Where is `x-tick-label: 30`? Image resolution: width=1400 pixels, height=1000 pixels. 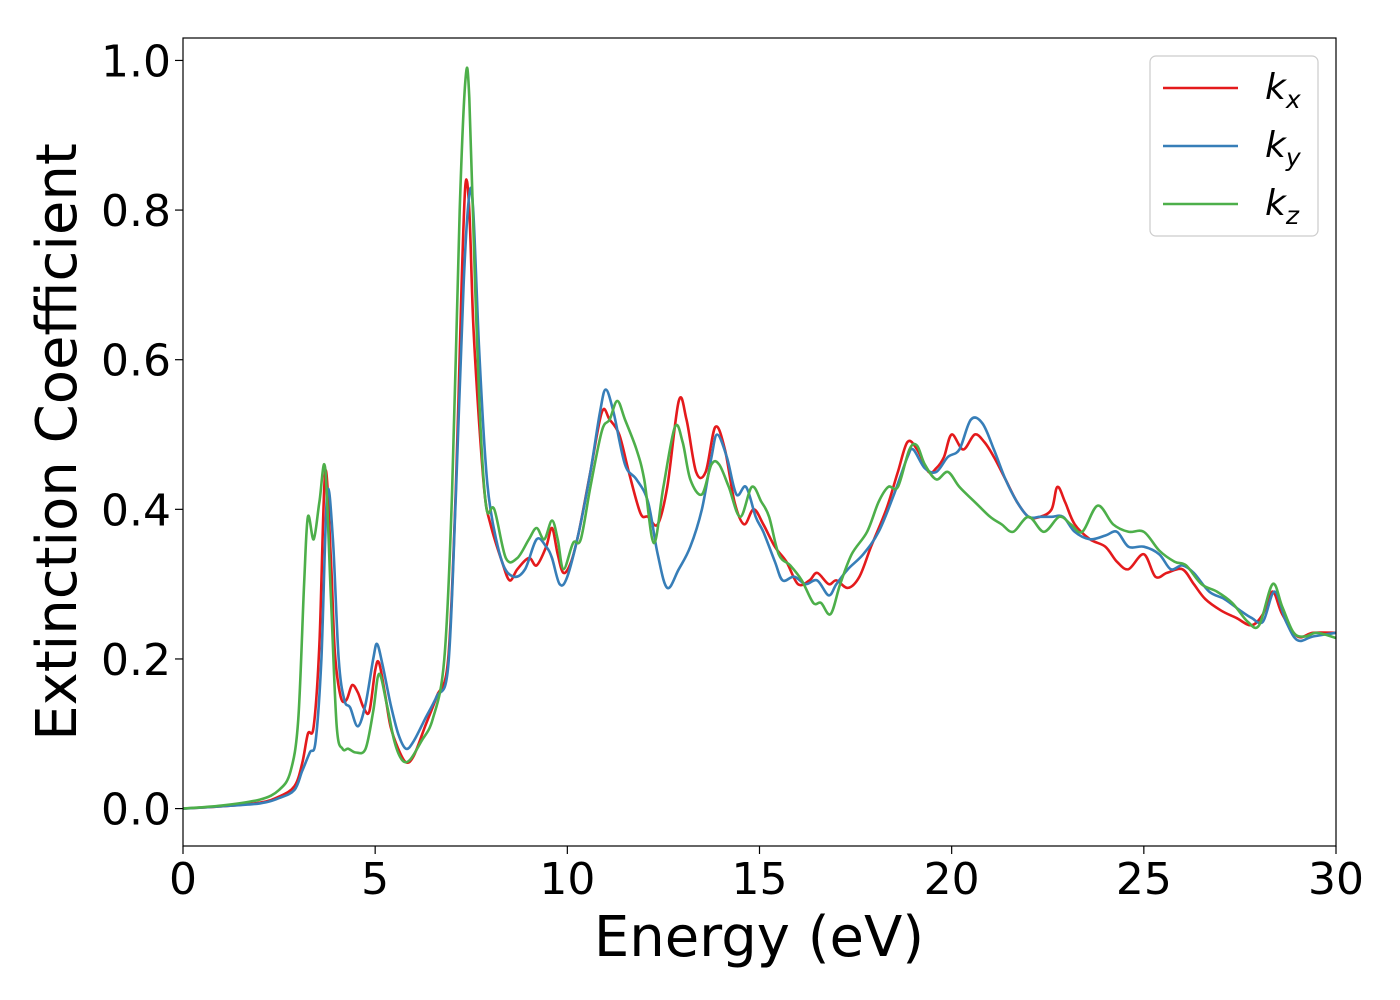 x-tick-label: 30 is located at coordinates (1336, 879).